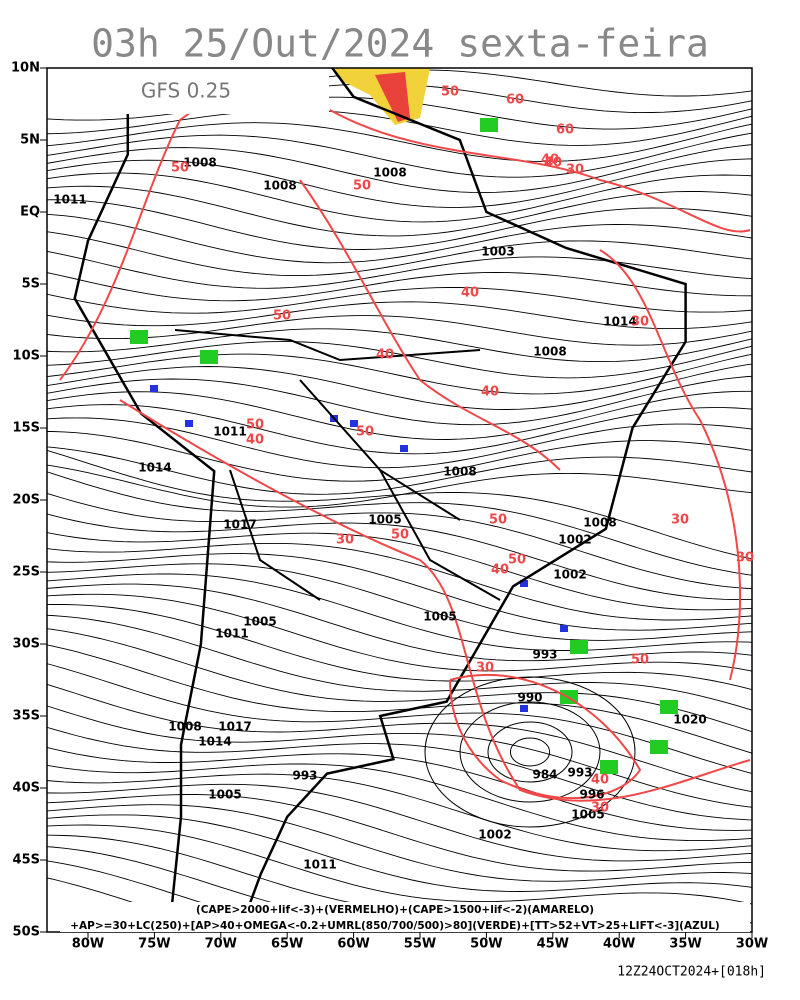 The height and width of the screenshot is (1000, 800). I want to click on lon-label: 75W, so click(154, 944).